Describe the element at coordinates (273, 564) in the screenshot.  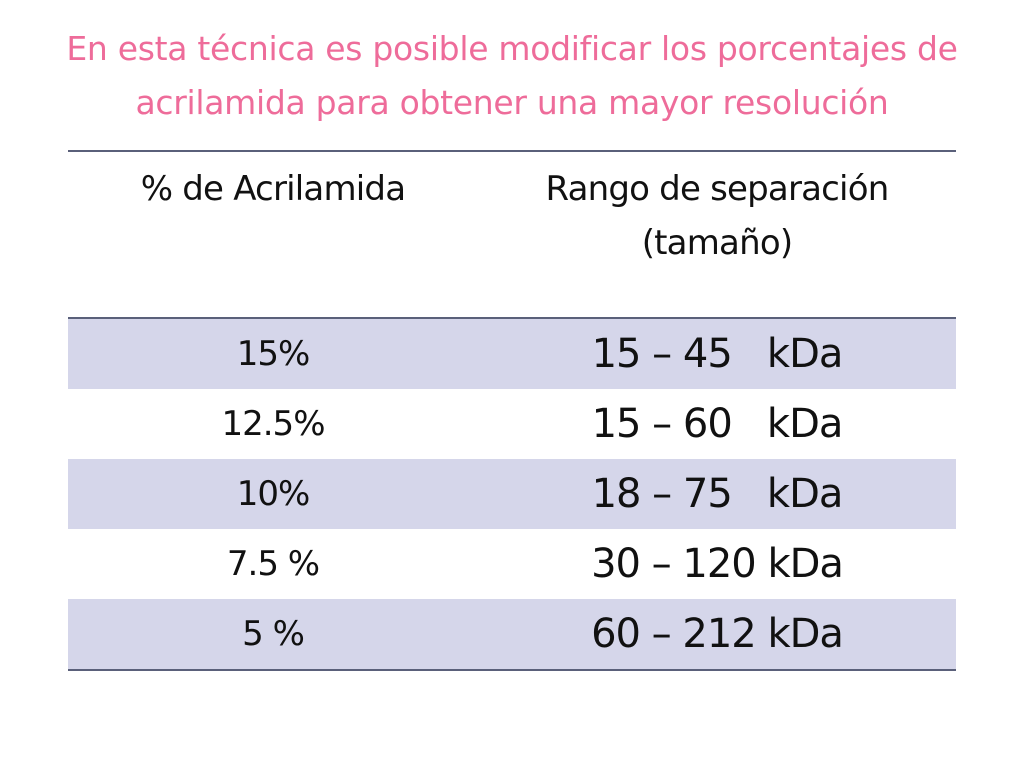
I see `acrylamide-percent-cell: 7.5 %` at that location.